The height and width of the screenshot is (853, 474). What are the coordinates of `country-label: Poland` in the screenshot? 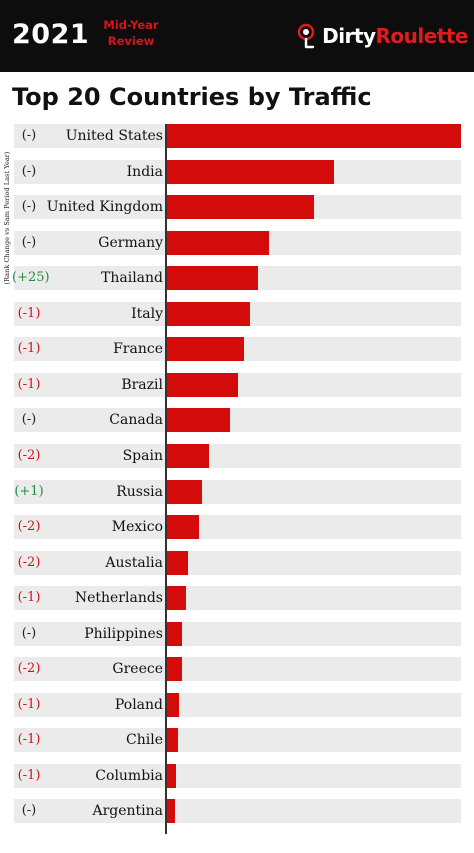 It's located at (138, 704).